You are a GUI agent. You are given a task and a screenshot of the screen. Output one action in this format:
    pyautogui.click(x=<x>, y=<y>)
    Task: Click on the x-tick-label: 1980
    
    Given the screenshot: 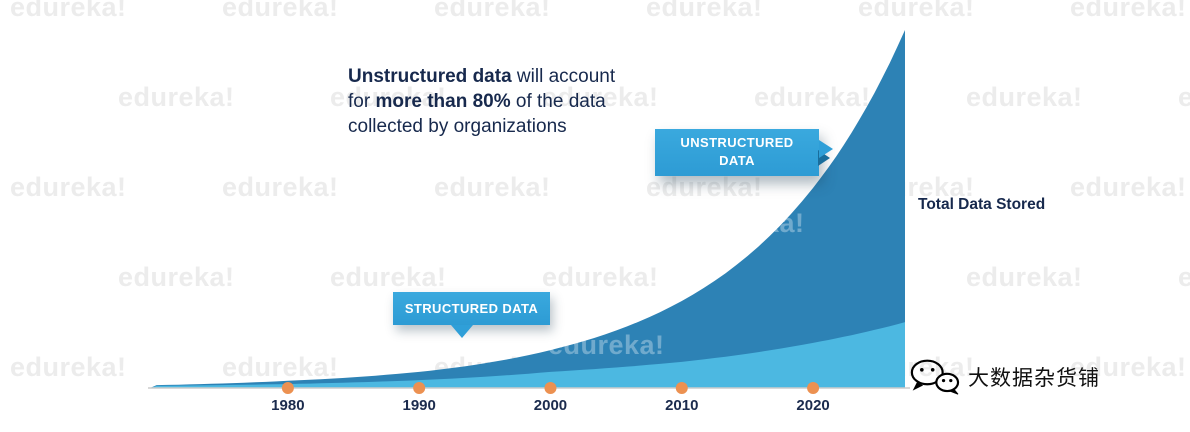 What is the action you would take?
    pyautogui.click(x=288, y=405)
    